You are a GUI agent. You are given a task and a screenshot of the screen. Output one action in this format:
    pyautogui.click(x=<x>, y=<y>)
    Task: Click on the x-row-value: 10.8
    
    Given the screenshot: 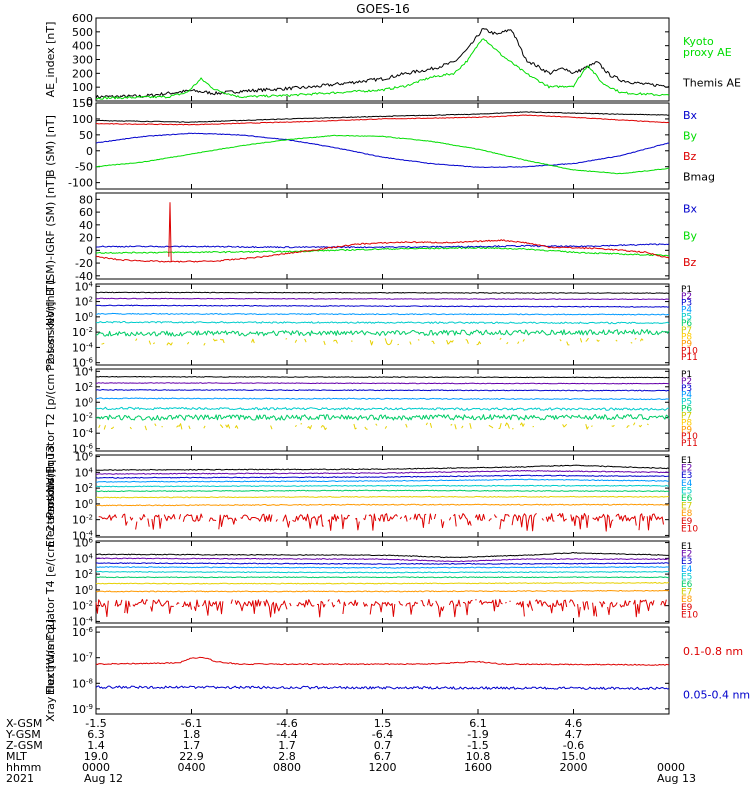 What is the action you would take?
    pyautogui.click(x=478, y=756)
    